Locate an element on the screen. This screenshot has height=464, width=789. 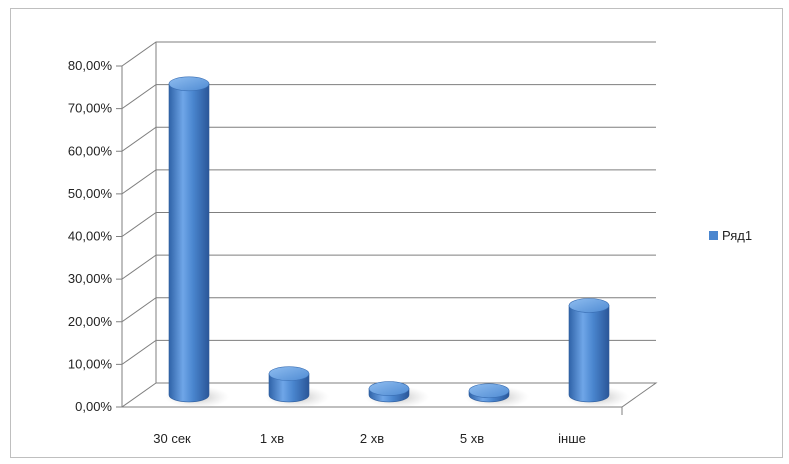
x-tick-label: 2 хв is located at coordinates (372, 438).